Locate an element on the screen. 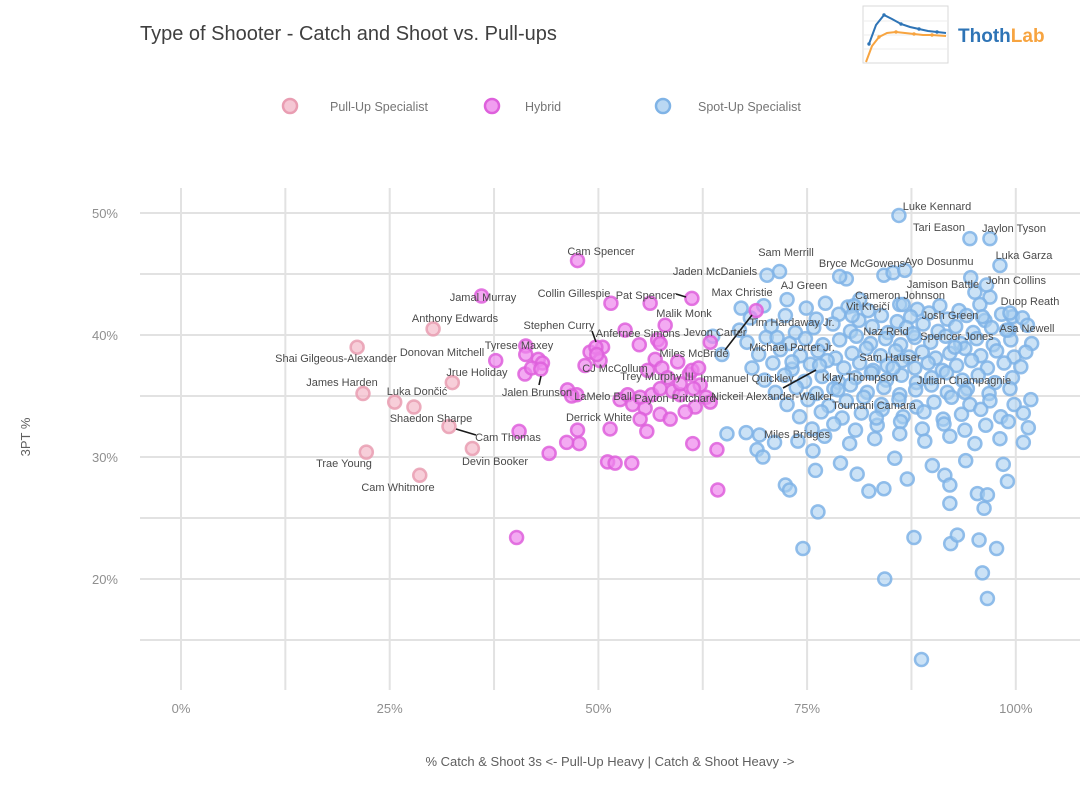 This screenshot has width=1080, height=792. data-point-anthony-edwards is located at coordinates (433, 329).